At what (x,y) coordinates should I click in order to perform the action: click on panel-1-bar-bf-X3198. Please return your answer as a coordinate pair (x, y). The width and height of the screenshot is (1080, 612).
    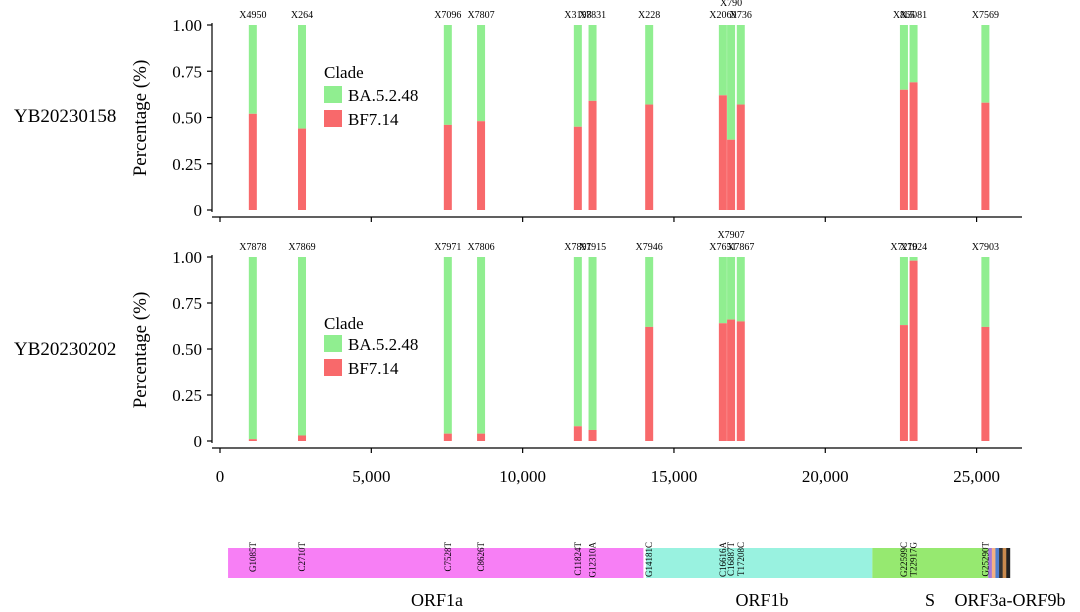
    Looking at the image, I should click on (577, 168).